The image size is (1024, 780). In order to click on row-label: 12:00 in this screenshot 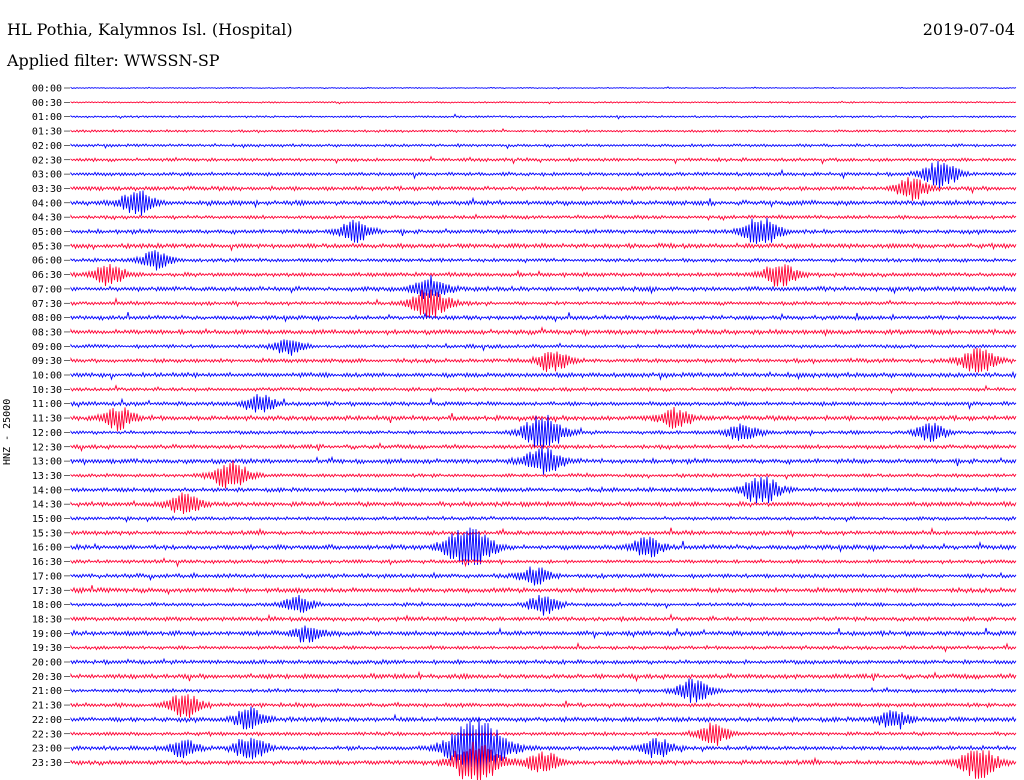, I will do `click(47, 433)`.